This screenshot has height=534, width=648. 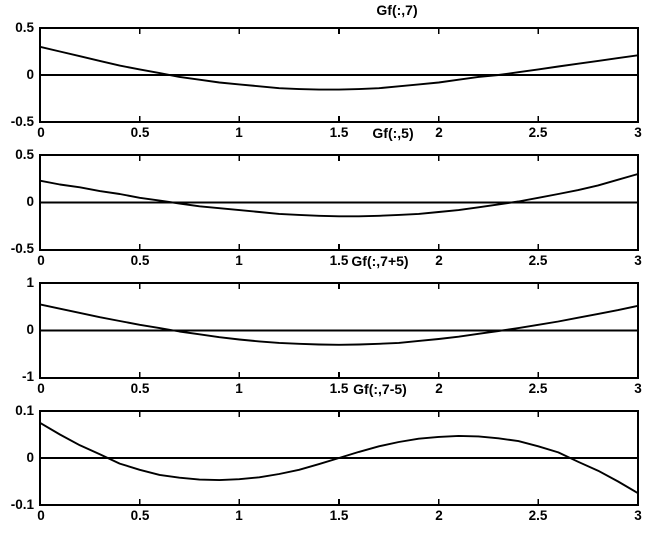 What do you see at coordinates (393, 133) in the screenshot?
I see `subplot-2-title: Gf(:,5)` at bounding box center [393, 133].